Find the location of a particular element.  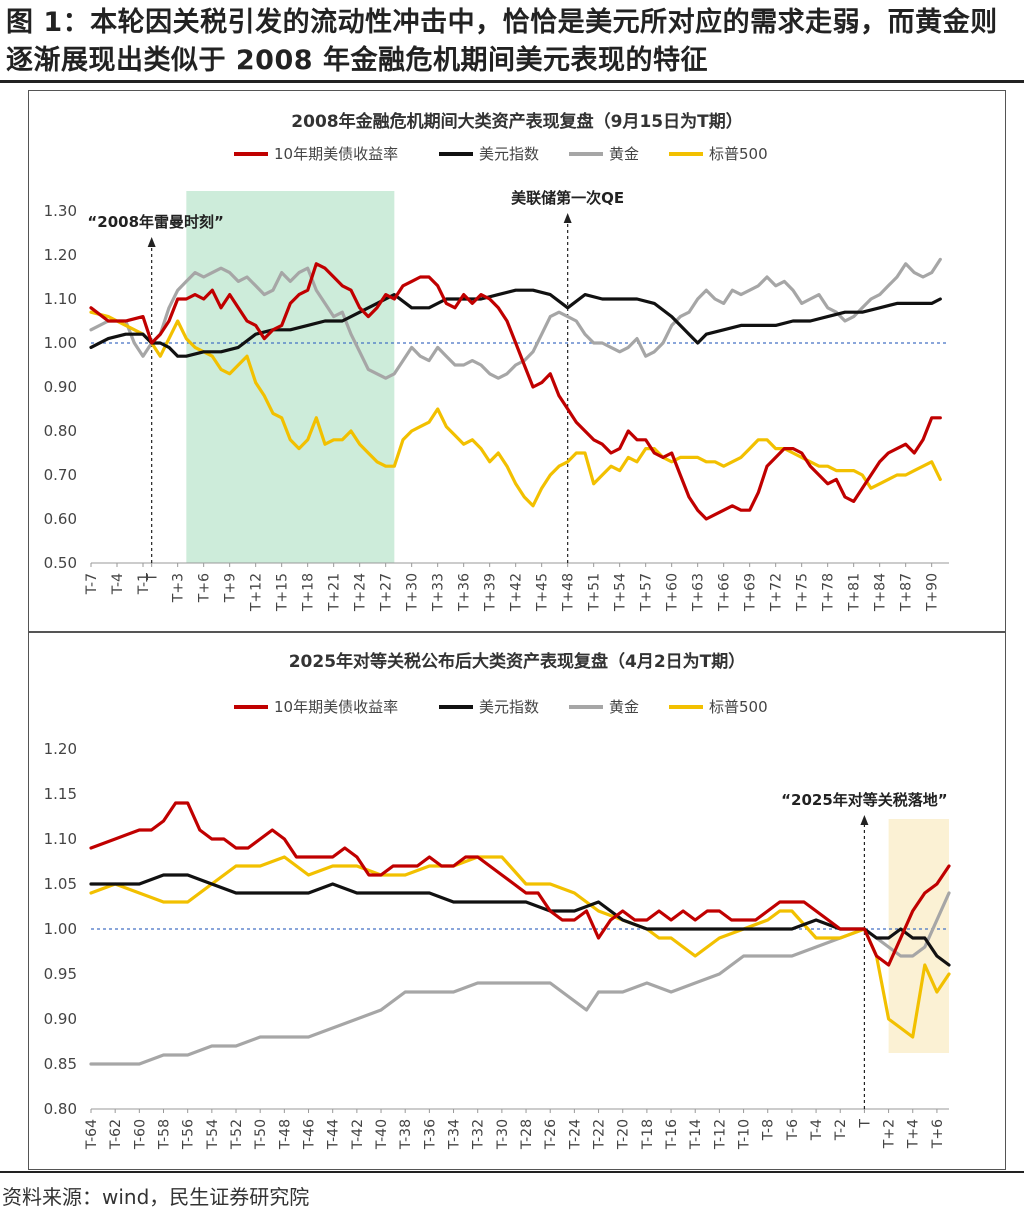

x-tick-label: T-64 is located at coordinates (92, 1134).